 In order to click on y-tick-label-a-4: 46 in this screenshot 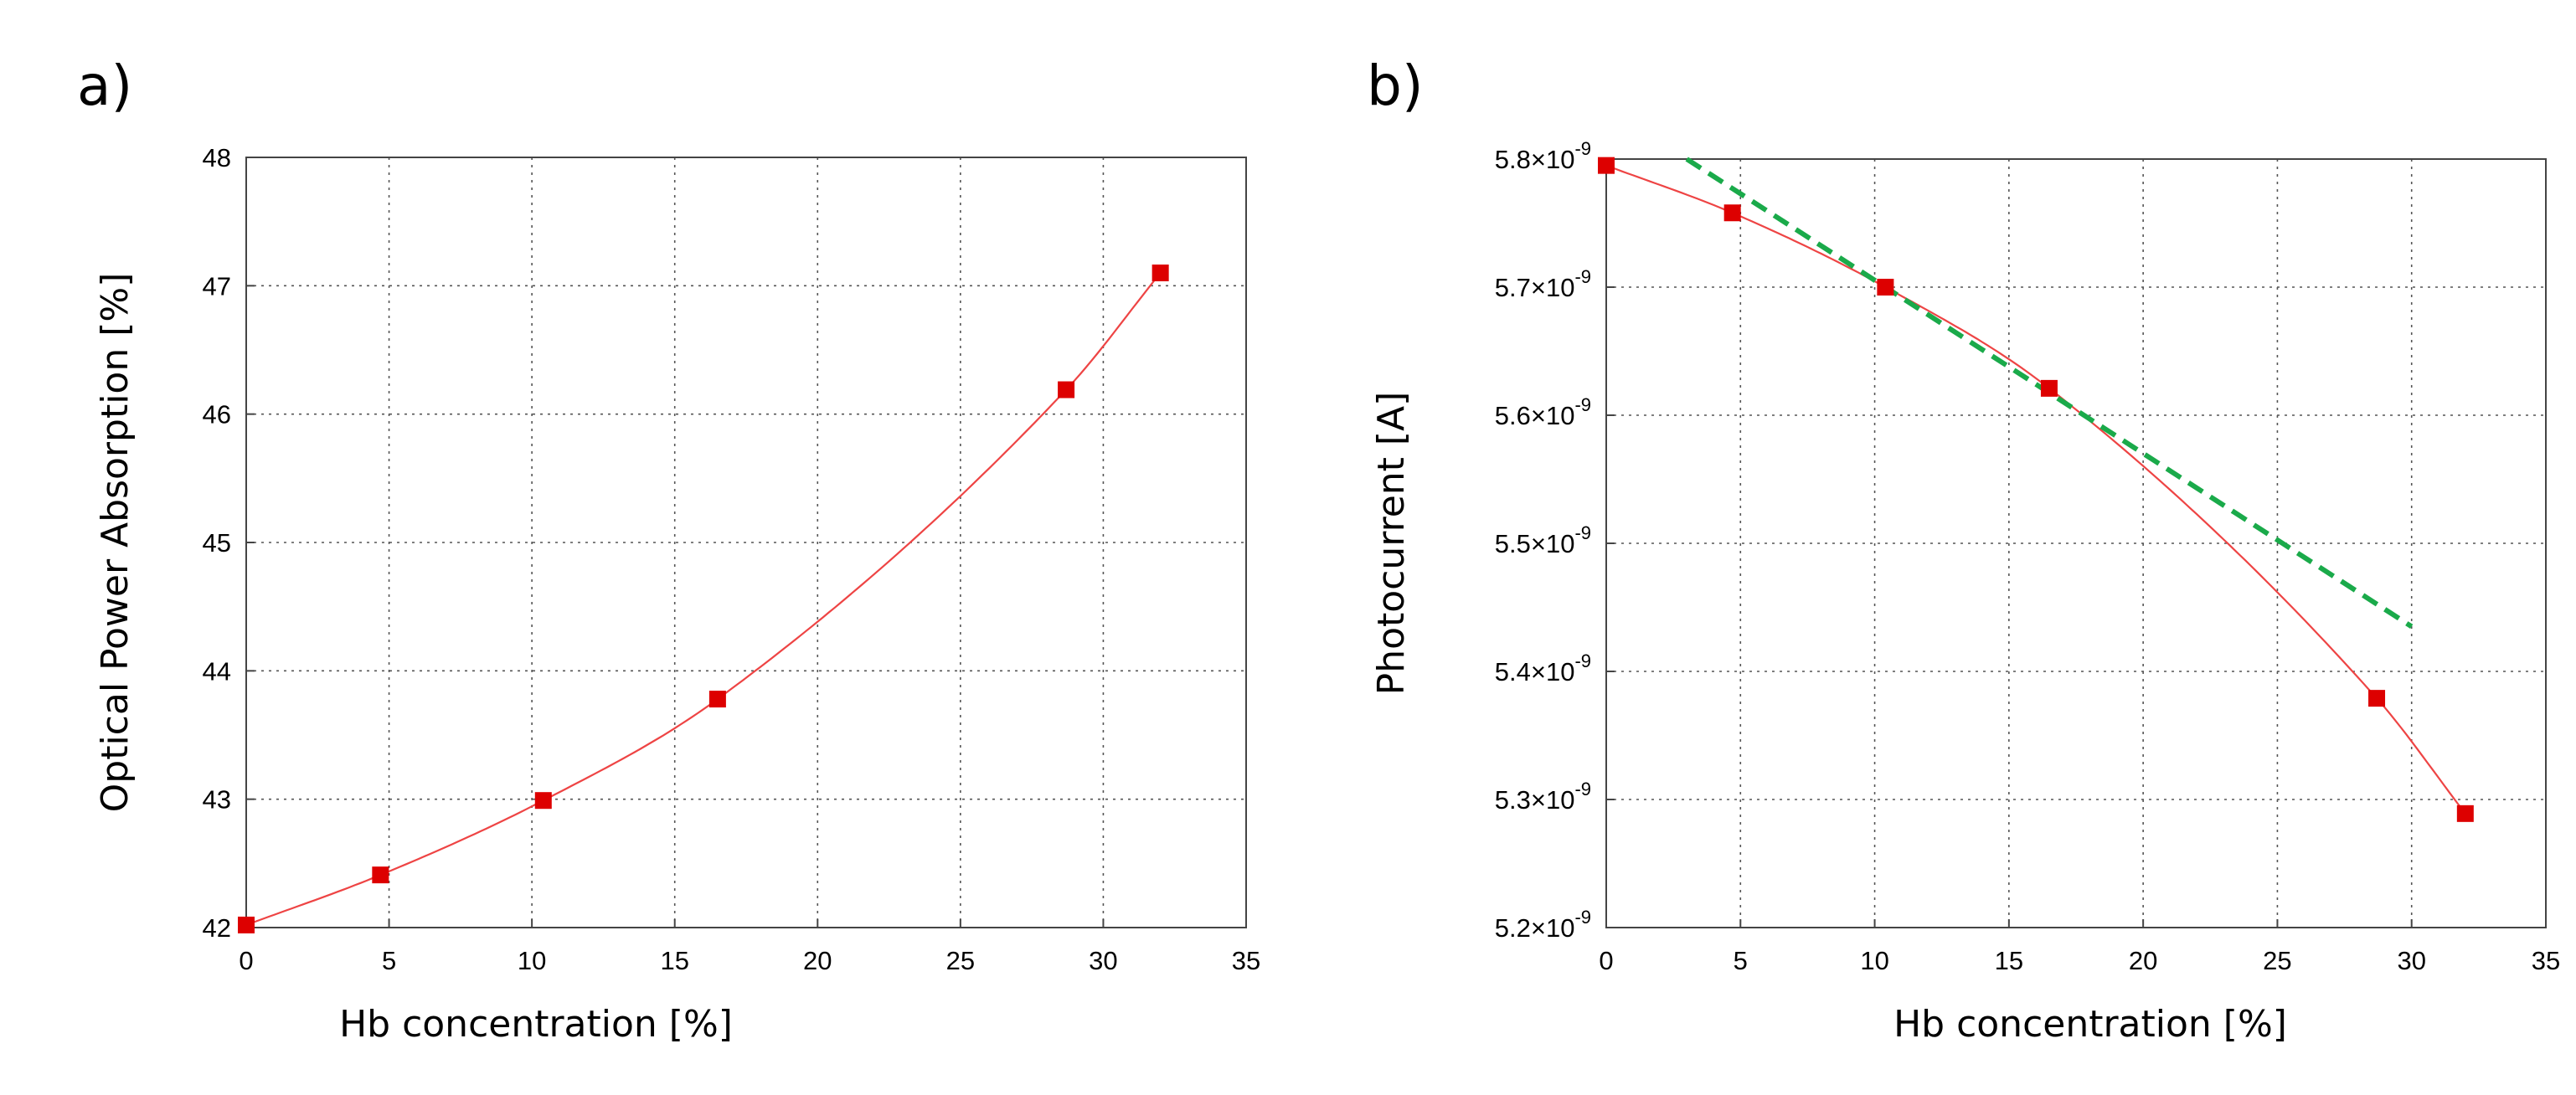, I will do `click(217, 414)`.